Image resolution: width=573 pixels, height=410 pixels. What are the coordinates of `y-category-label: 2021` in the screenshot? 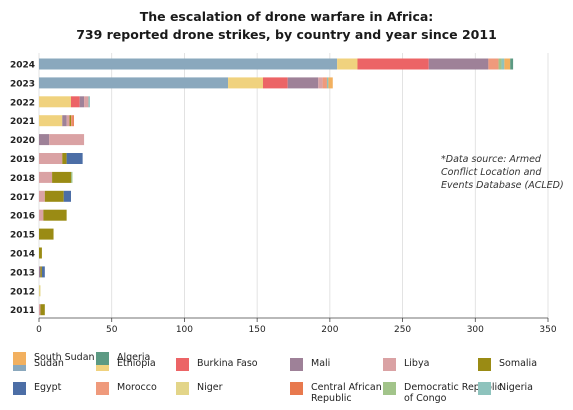 It's located at (22, 122).